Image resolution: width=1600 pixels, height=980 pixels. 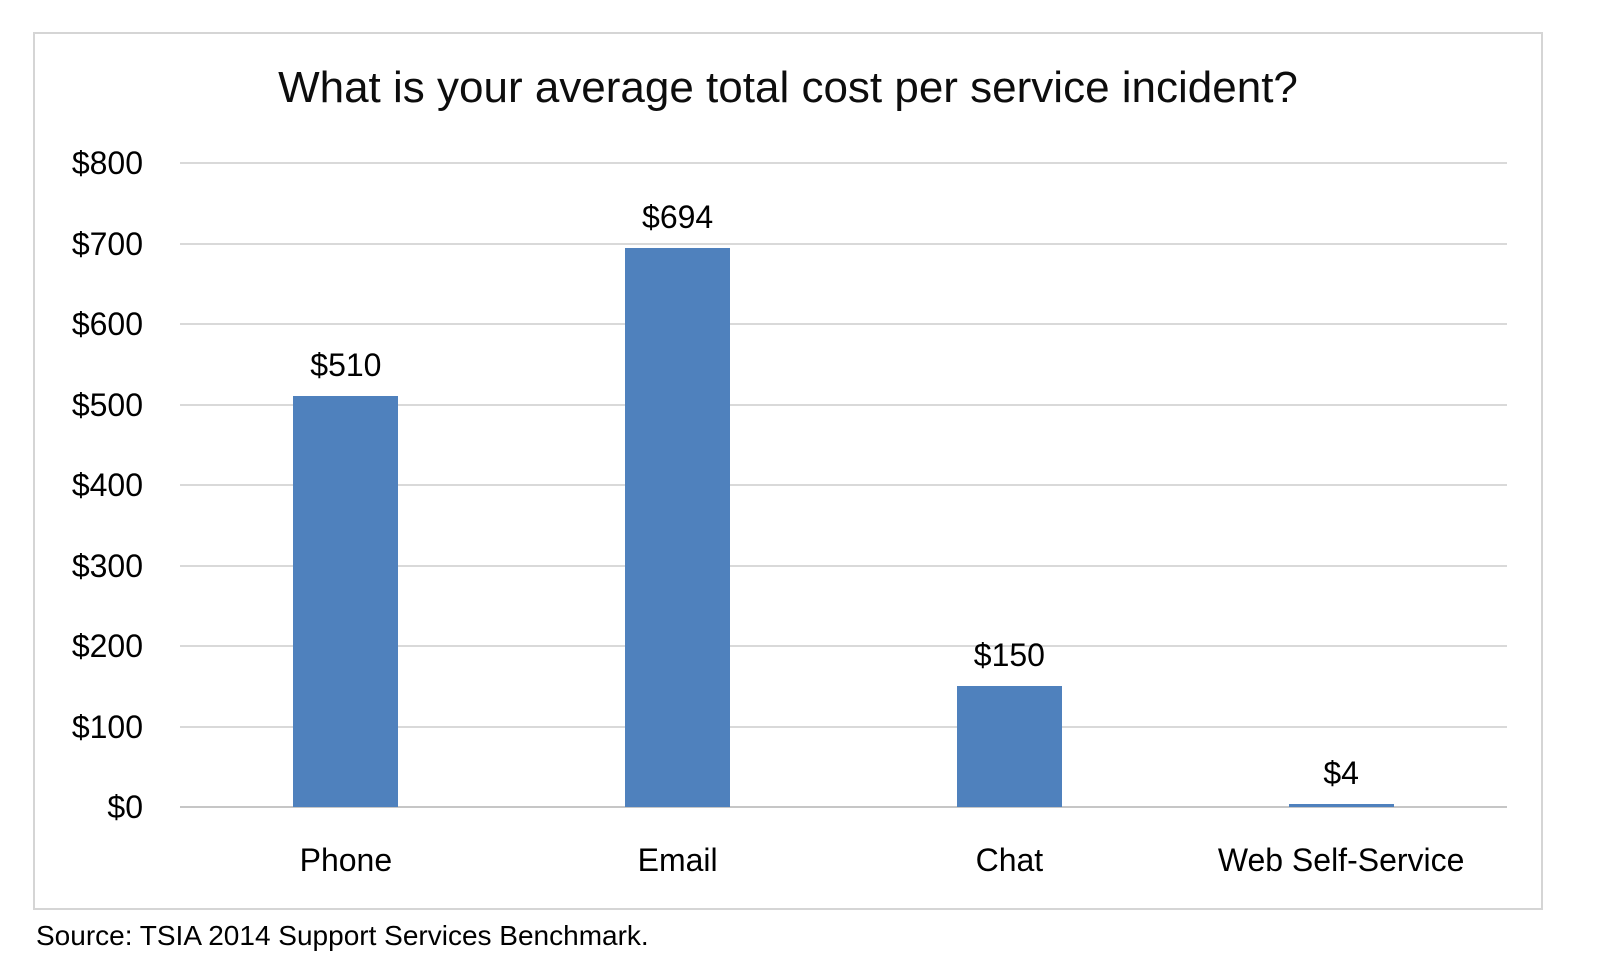 I want to click on value-label-web-self-service: $4, so click(x=1341, y=772).